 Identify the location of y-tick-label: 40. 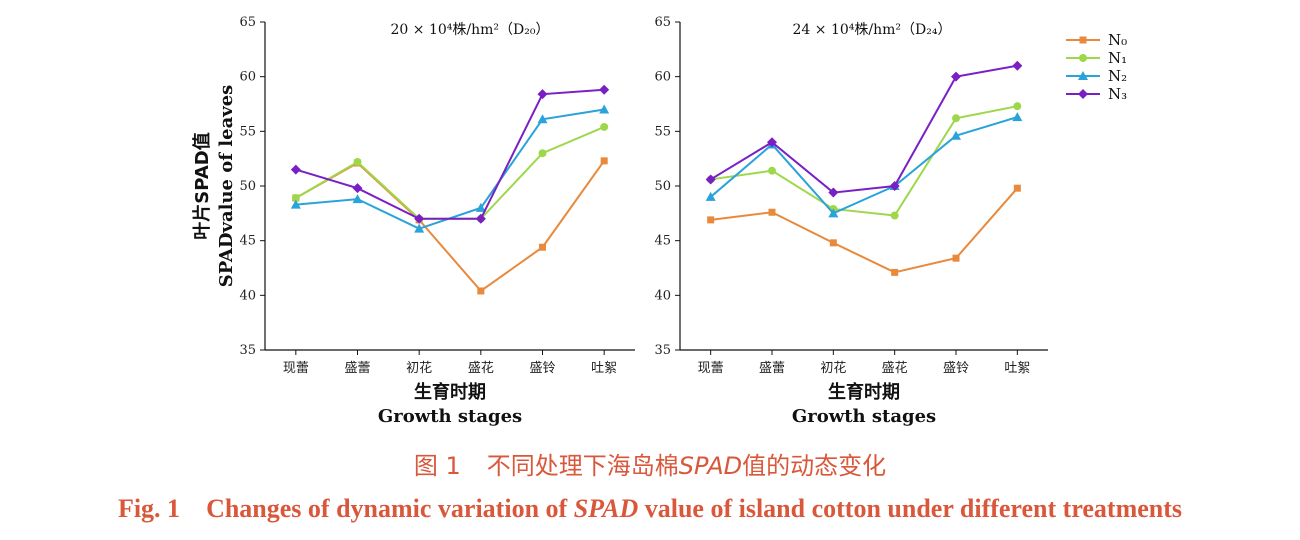
(247, 295).